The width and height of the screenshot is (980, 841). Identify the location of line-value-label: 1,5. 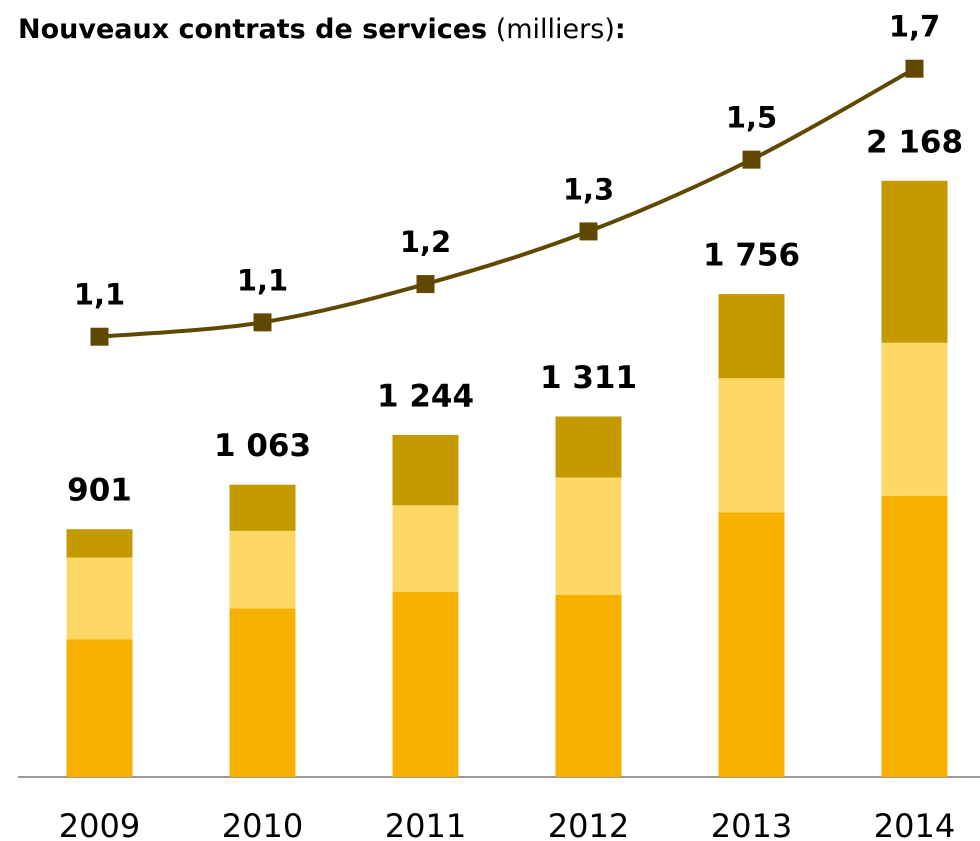
(751, 118).